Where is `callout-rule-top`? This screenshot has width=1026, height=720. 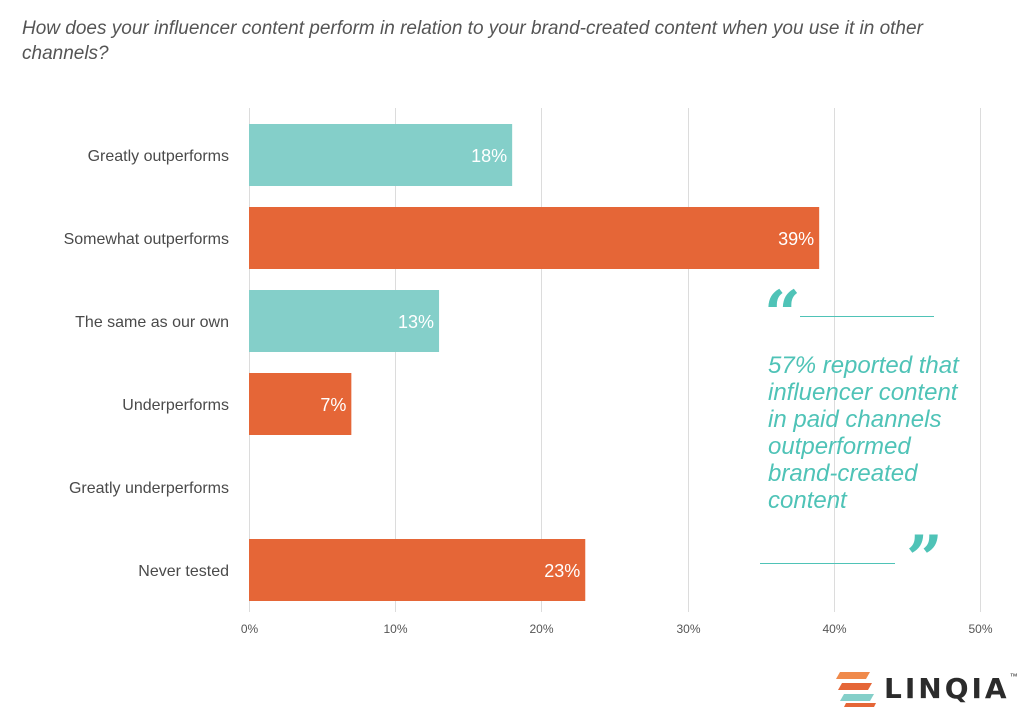 callout-rule-top is located at coordinates (867, 316).